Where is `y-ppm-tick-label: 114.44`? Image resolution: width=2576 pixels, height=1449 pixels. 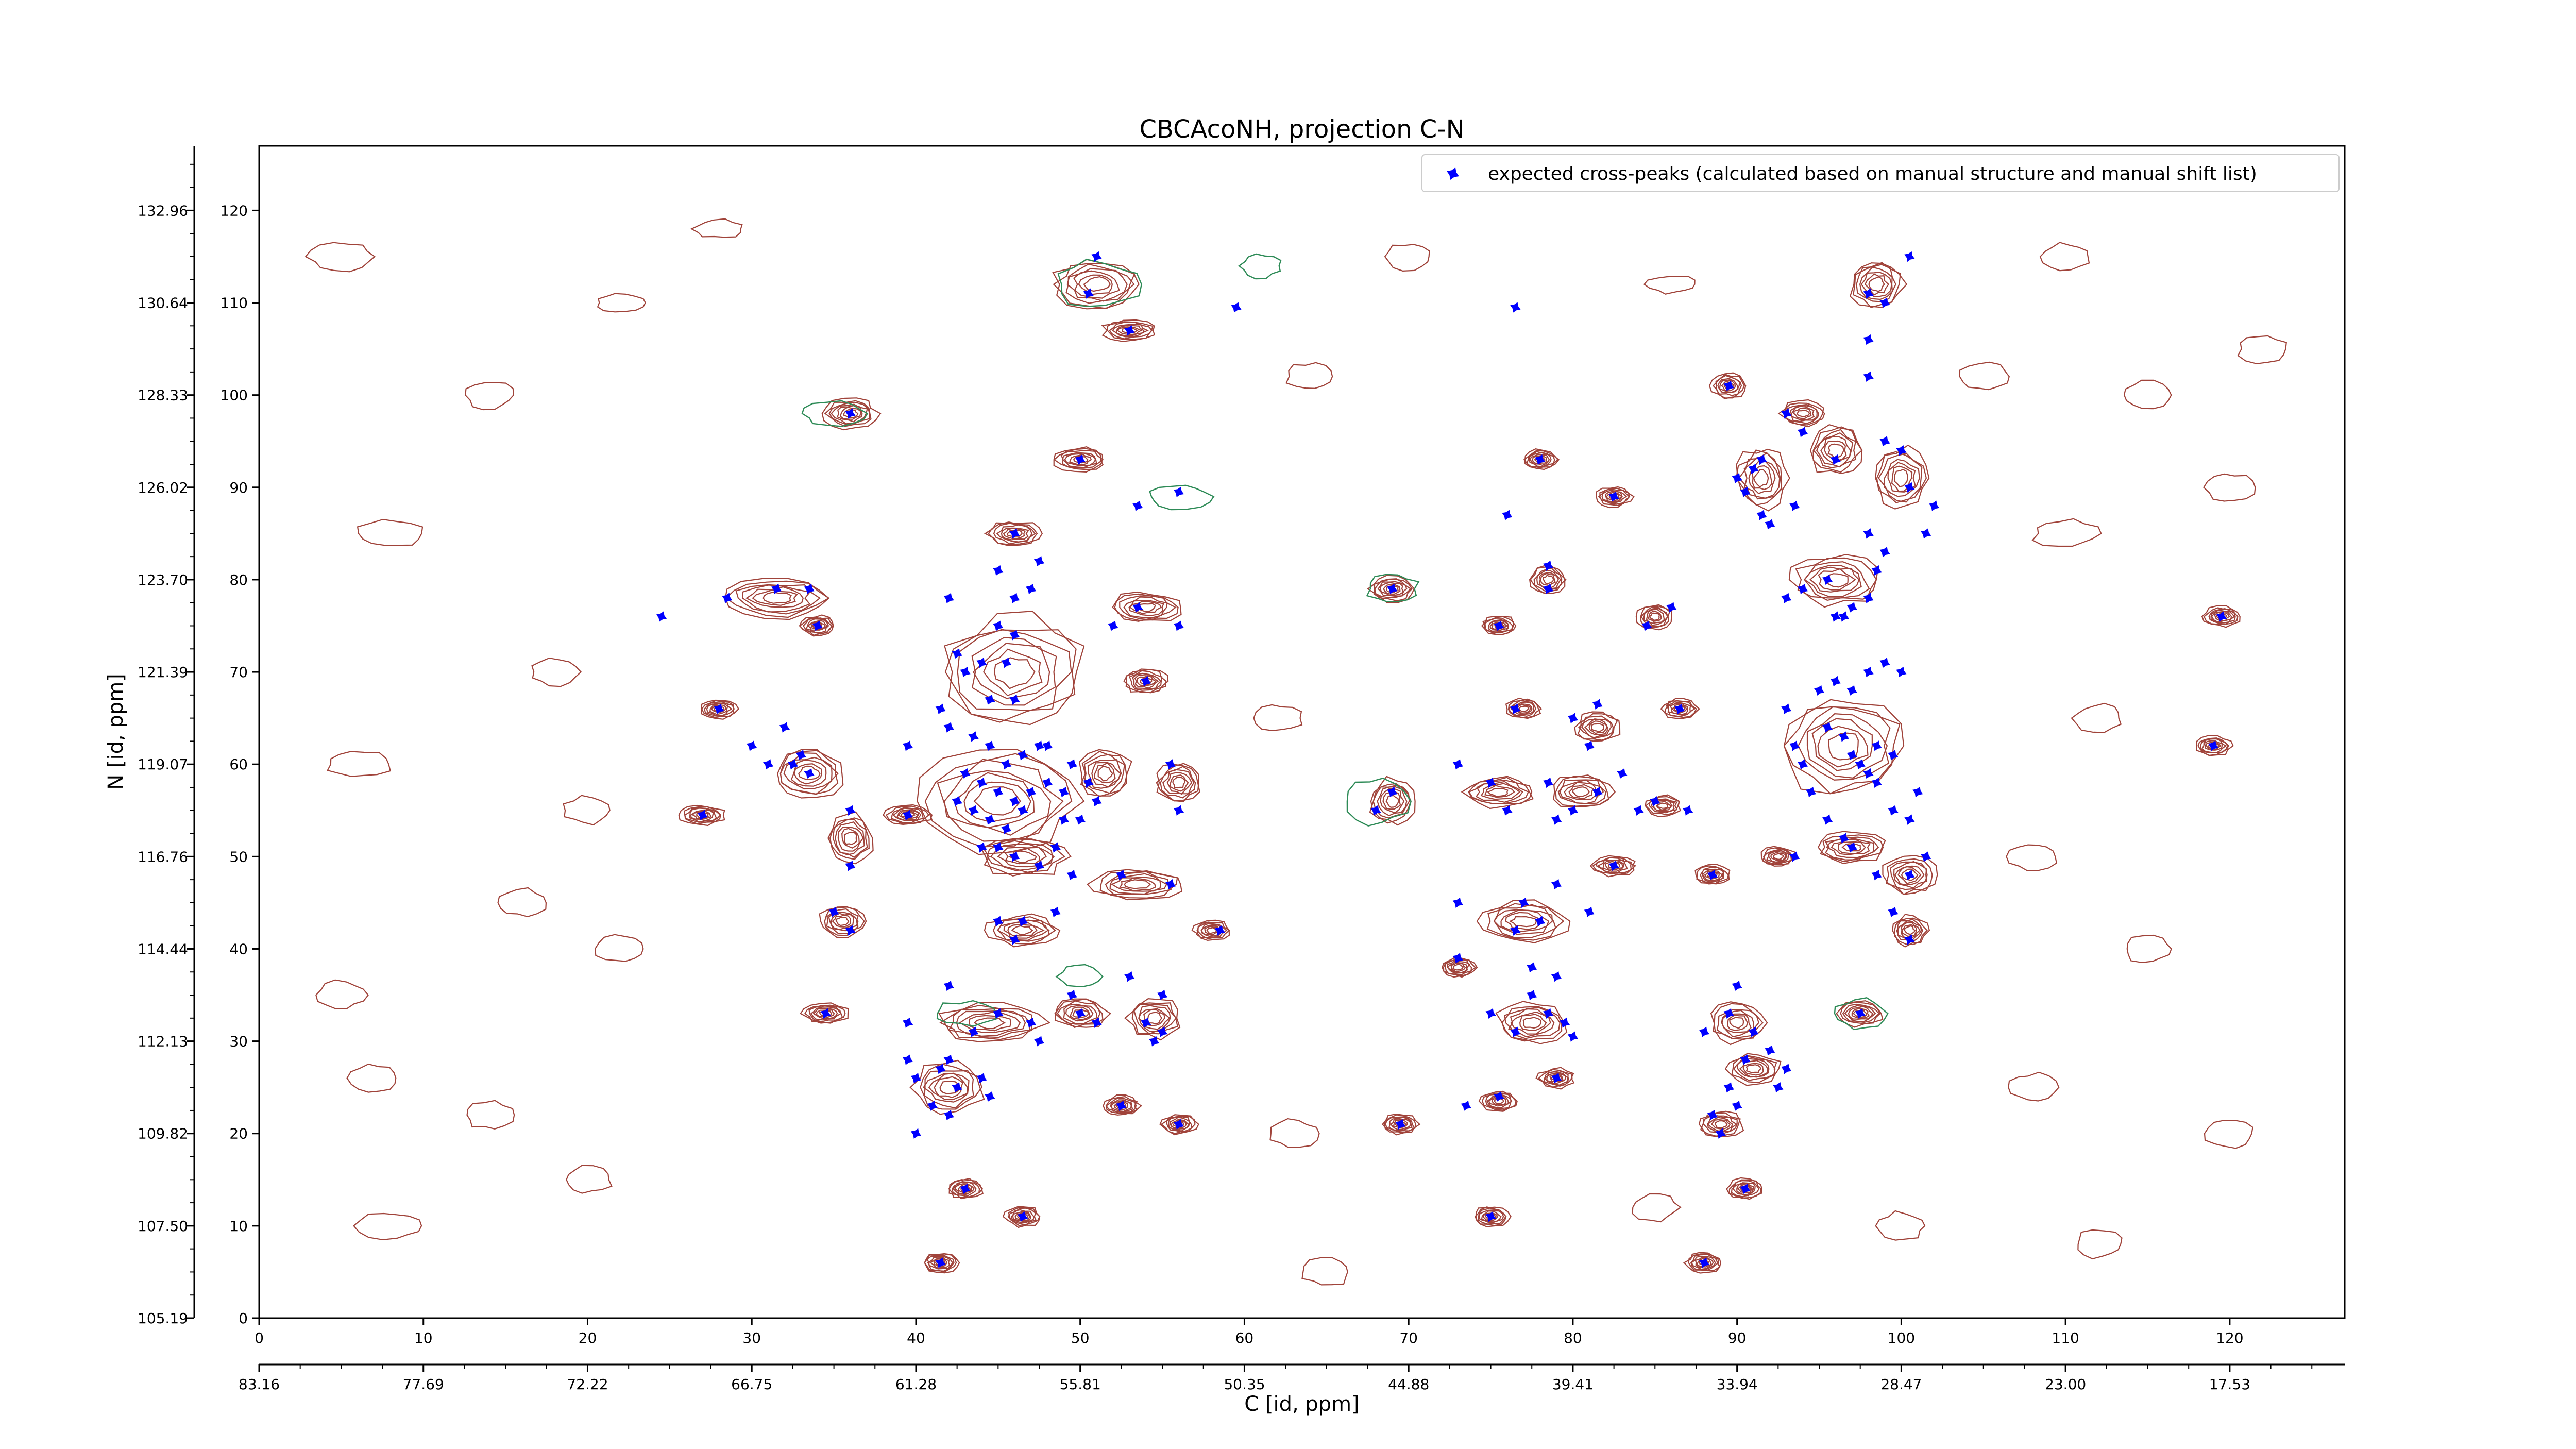
y-ppm-tick-label: 114.44 is located at coordinates (163, 948).